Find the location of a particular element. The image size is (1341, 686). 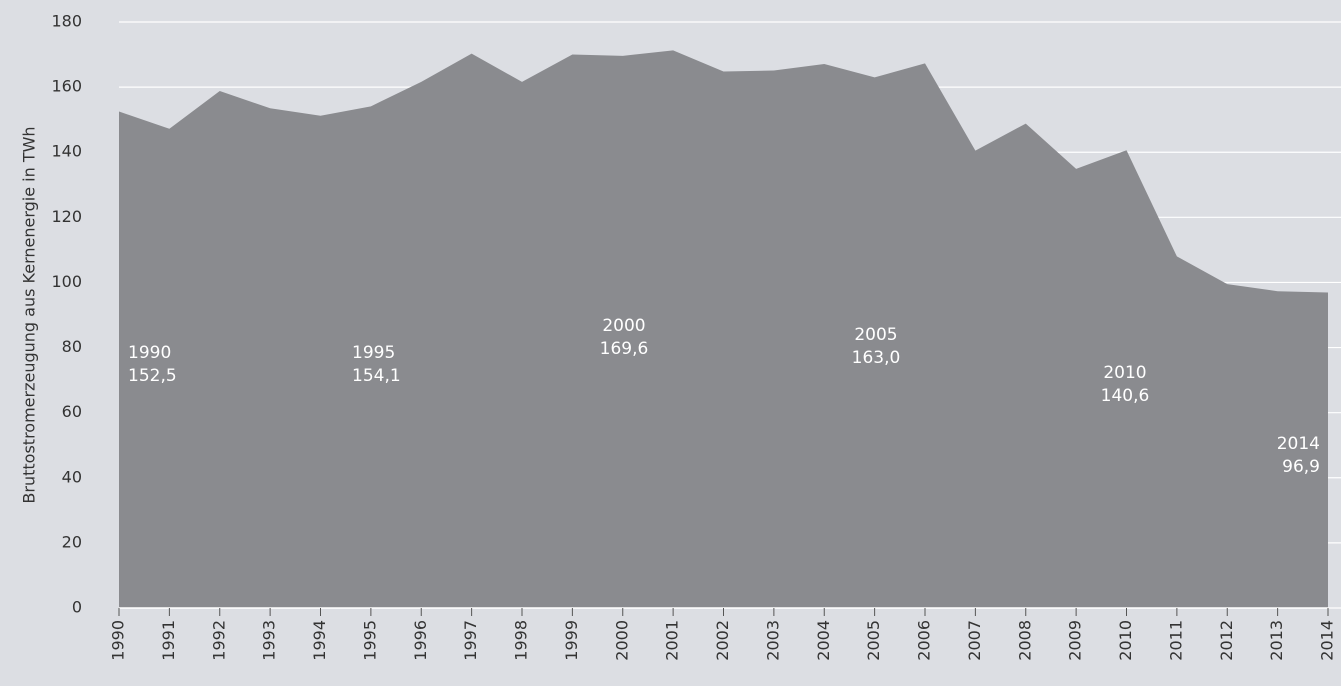

x-tick-label: 1995 is located at coordinates (369, 640).